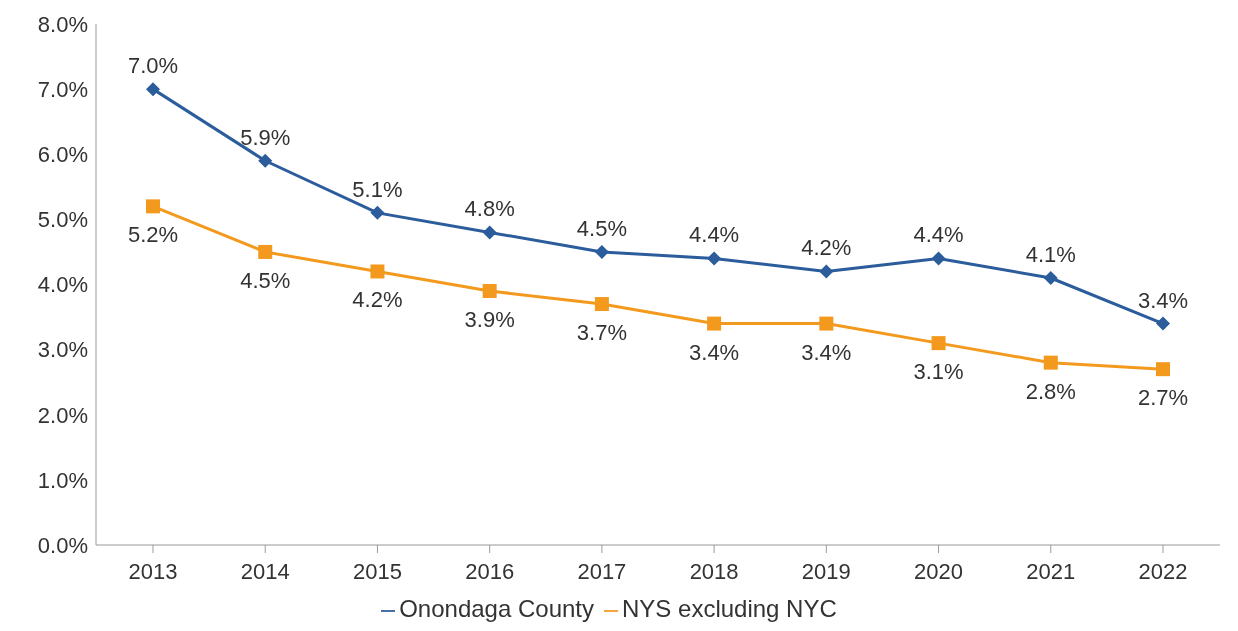  What do you see at coordinates (62, 155) in the screenshot?
I see `y-tick-label: 6.0%` at bounding box center [62, 155].